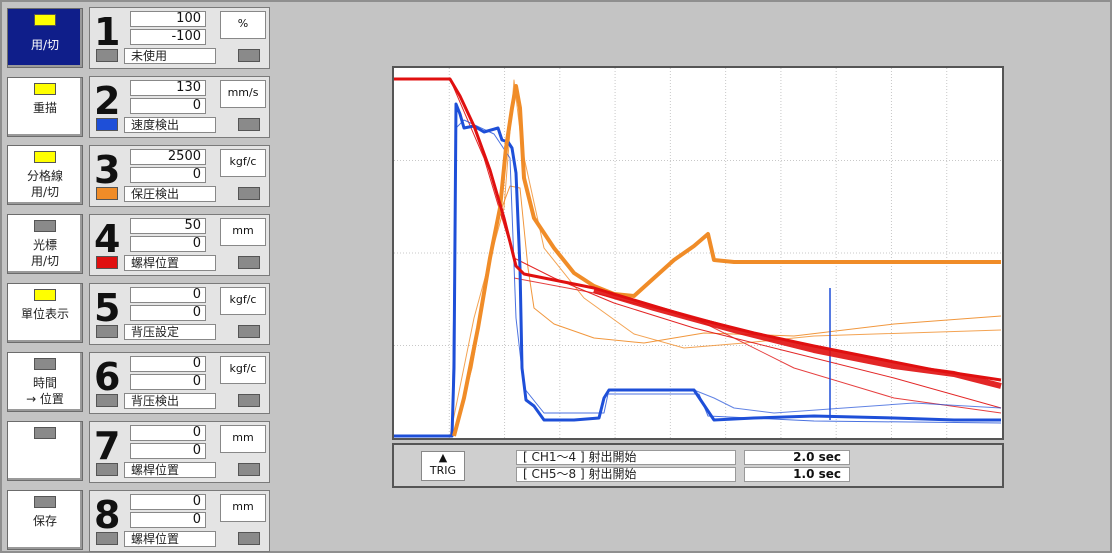 Image resolution: width=1116 pixels, height=560 pixels. I want to click on save-button: 保存, so click(45, 520).